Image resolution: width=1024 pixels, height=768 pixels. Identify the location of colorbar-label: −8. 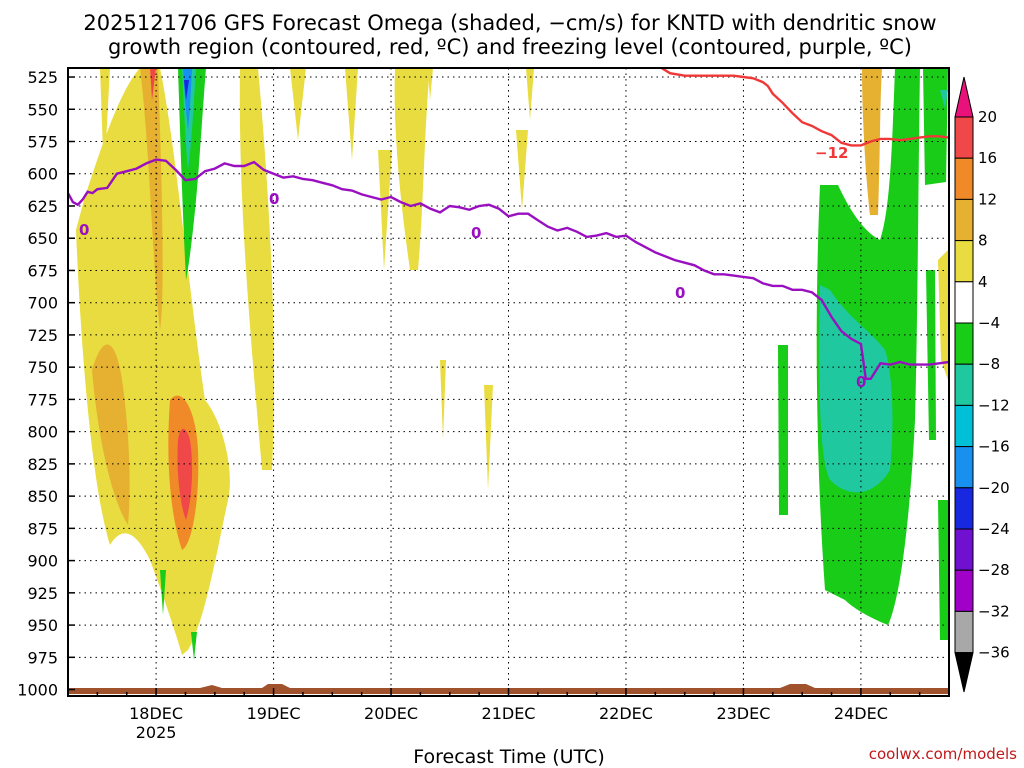
(989, 364).